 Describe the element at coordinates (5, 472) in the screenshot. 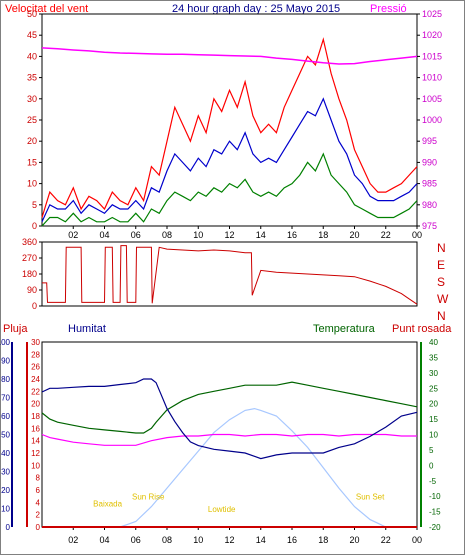

I see `humidity-tick-label: 30` at that location.